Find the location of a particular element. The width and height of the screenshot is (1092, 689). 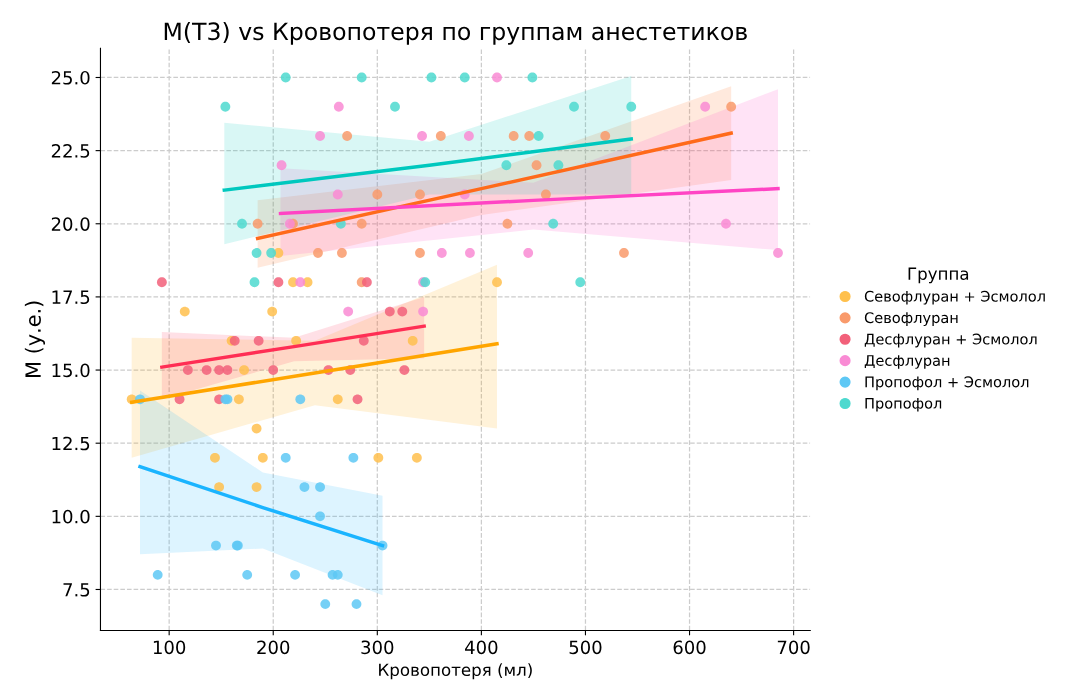

legend-label: Десфлуран + Эсмолол is located at coordinates (950, 340).